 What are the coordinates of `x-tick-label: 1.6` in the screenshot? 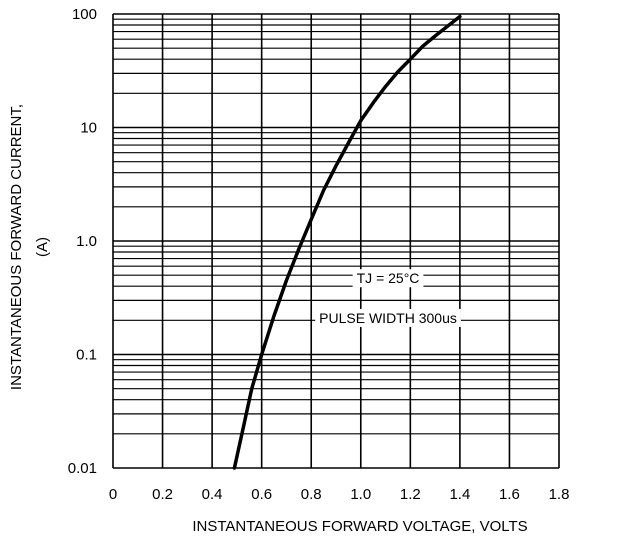 It's located at (509, 494).